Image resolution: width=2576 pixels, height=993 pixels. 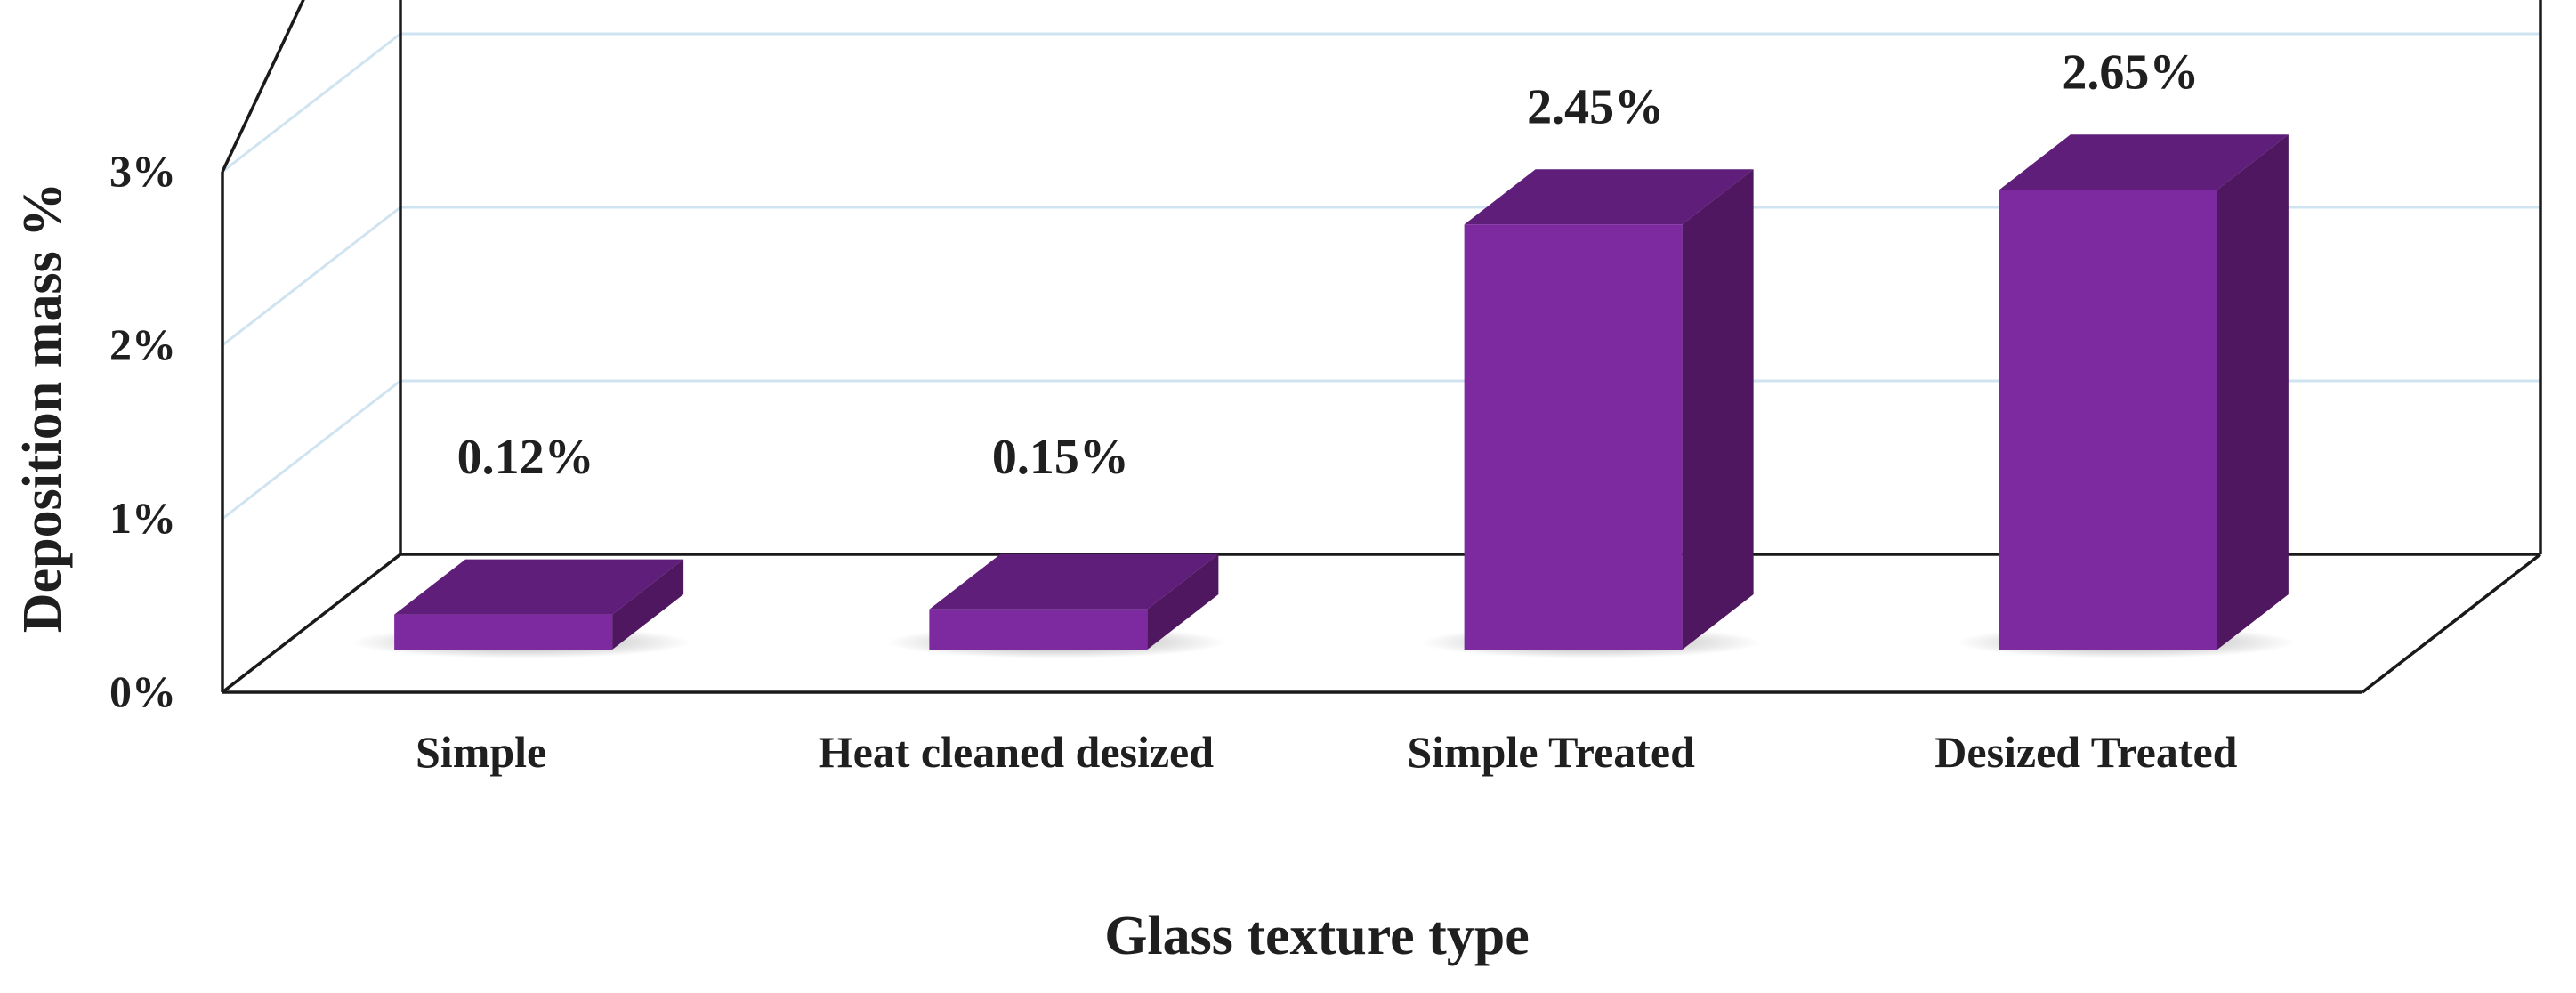 What do you see at coordinates (525, 457) in the screenshot?
I see `data-label: 0.12%` at bounding box center [525, 457].